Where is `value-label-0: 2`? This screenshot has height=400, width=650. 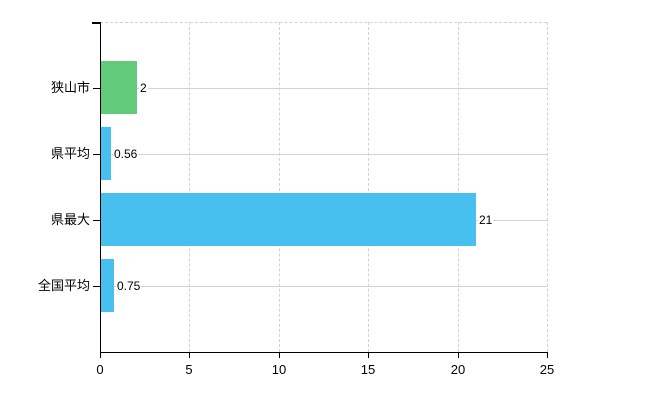 value-label-0: 2 is located at coordinates (143, 88).